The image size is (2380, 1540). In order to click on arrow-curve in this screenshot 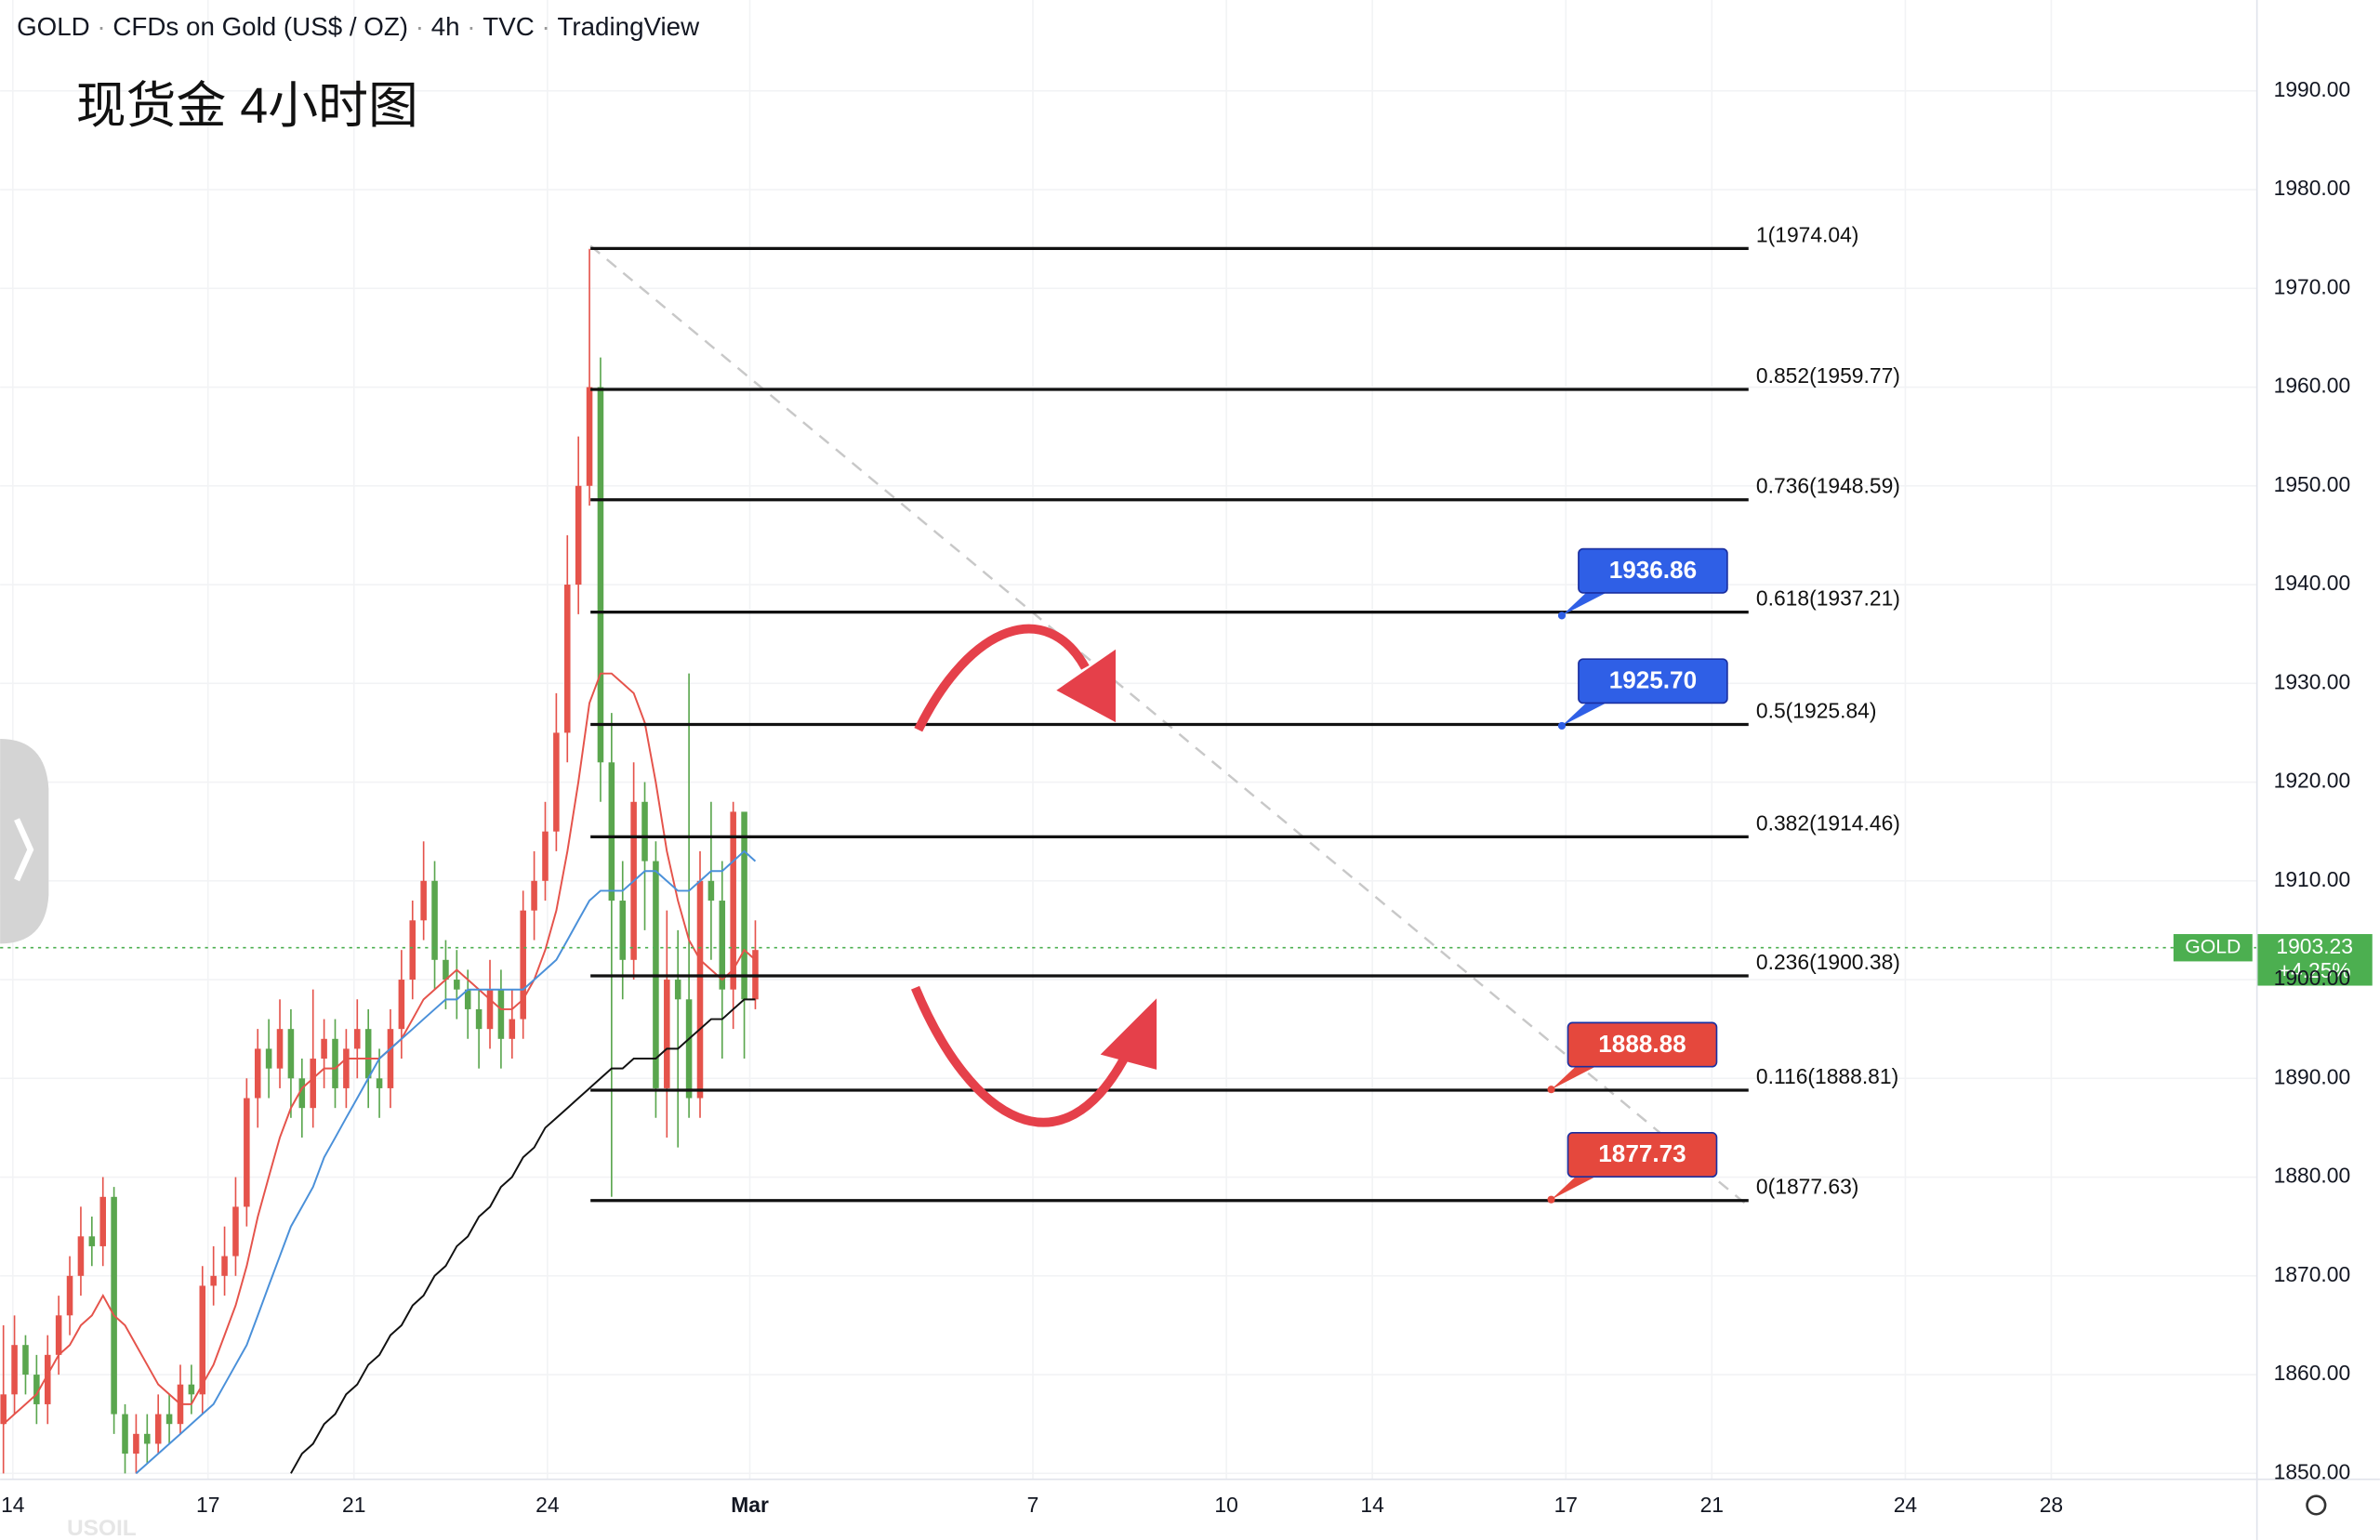, I will do `click(1002, 678)`.